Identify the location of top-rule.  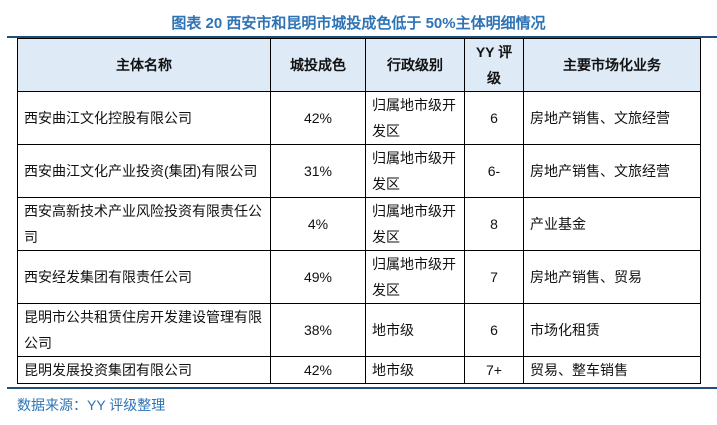
(362, 37).